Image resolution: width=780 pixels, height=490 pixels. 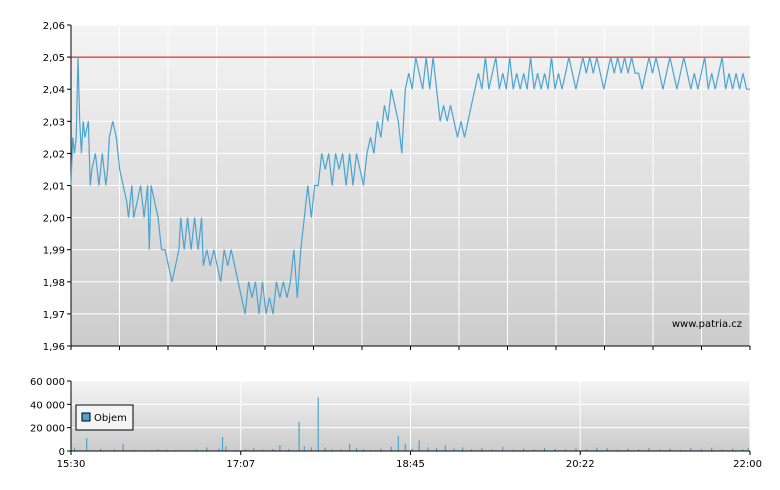 I want to click on volume-x-tick-label: 15:30, so click(x=71, y=464).